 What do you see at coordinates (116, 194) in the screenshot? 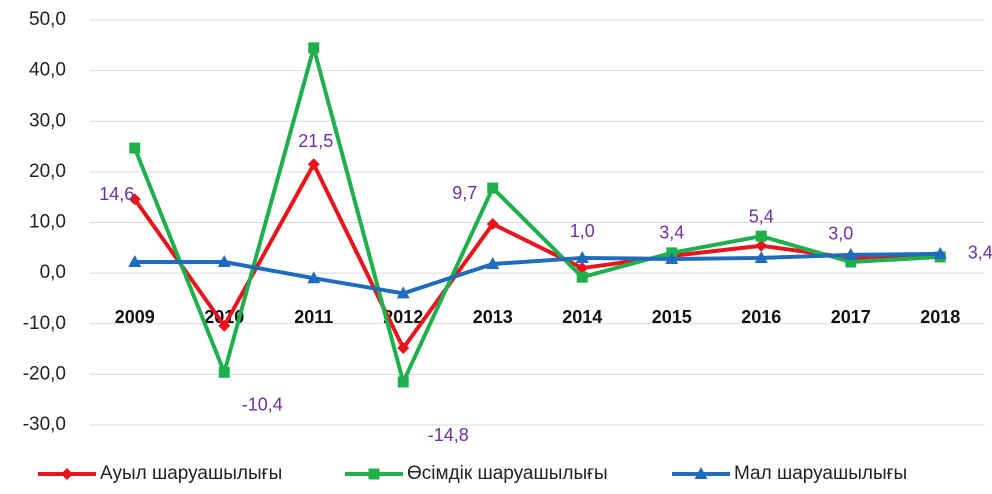
I see `data-label: 14,6` at bounding box center [116, 194].